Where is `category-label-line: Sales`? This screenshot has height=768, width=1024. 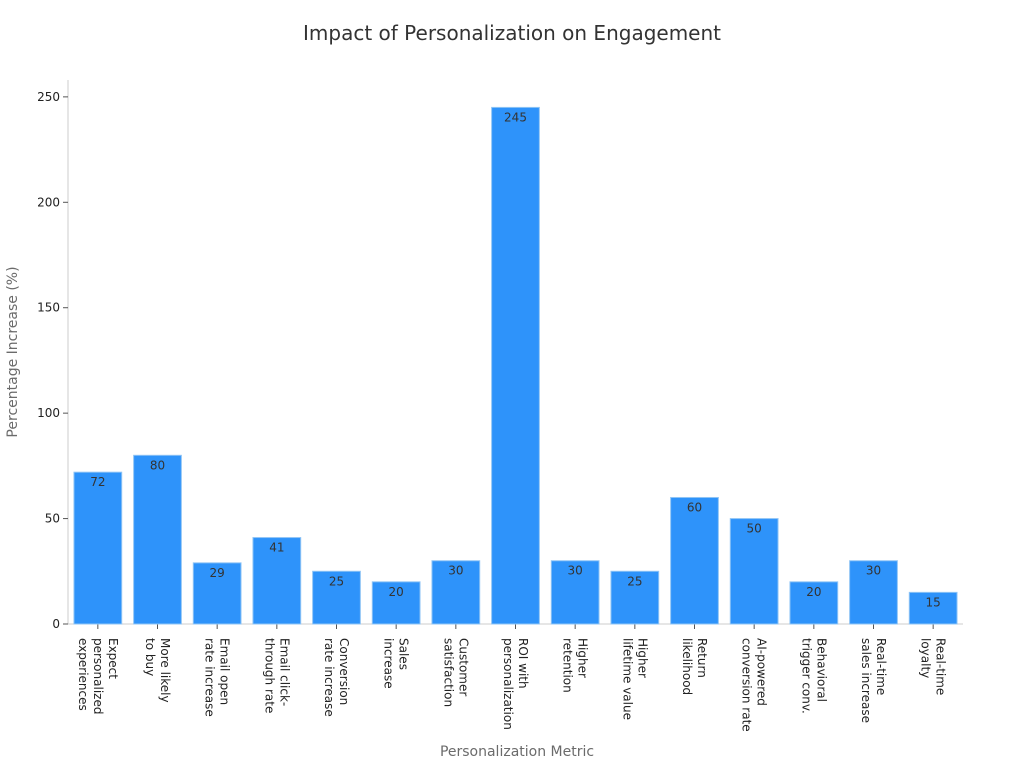
category-label-line: Sales is located at coordinates (404, 654).